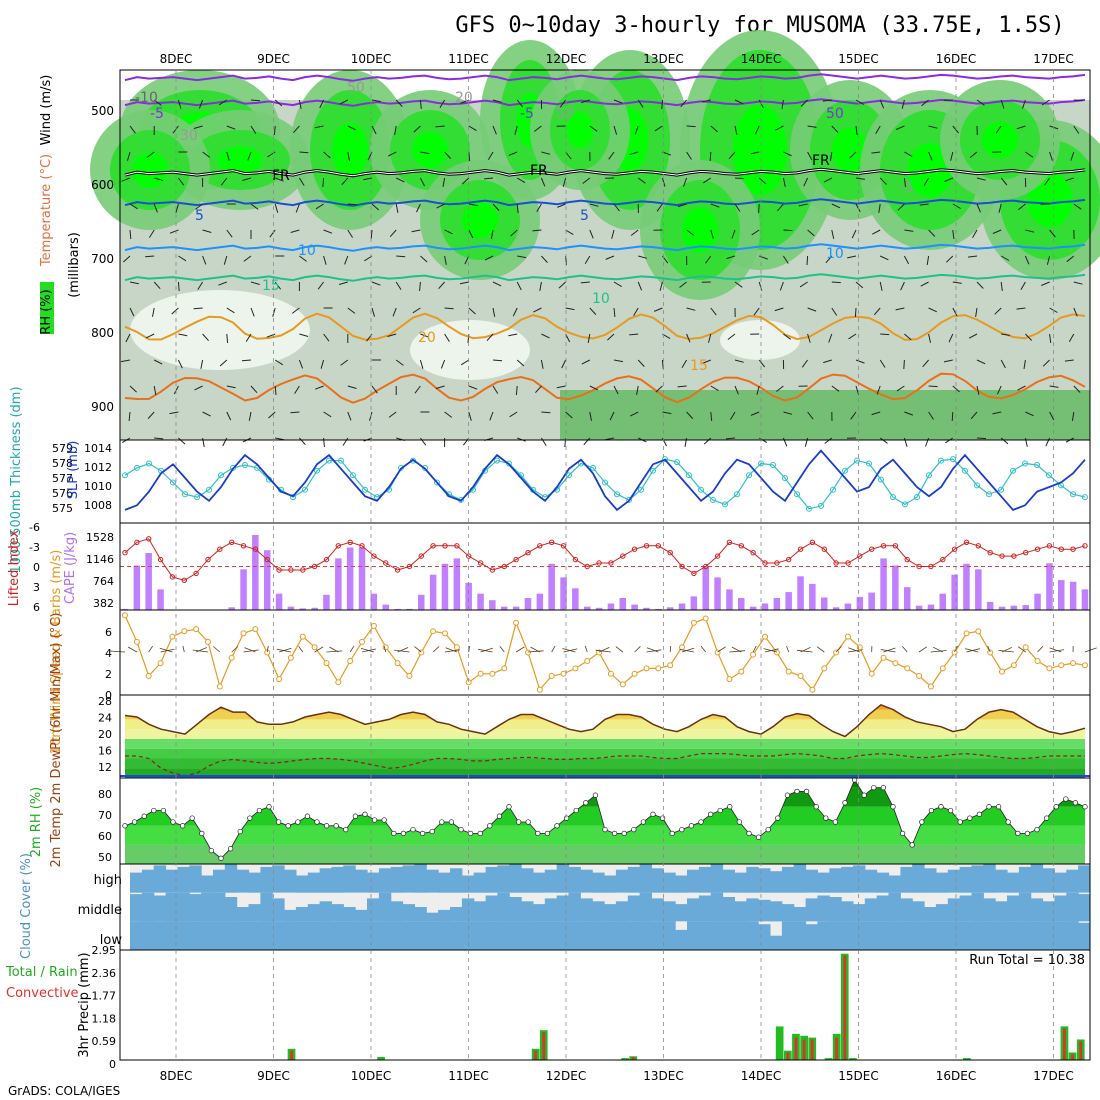 This screenshot has height=1100, width=1100. I want to click on dewpoint-line, so click(605, 764).